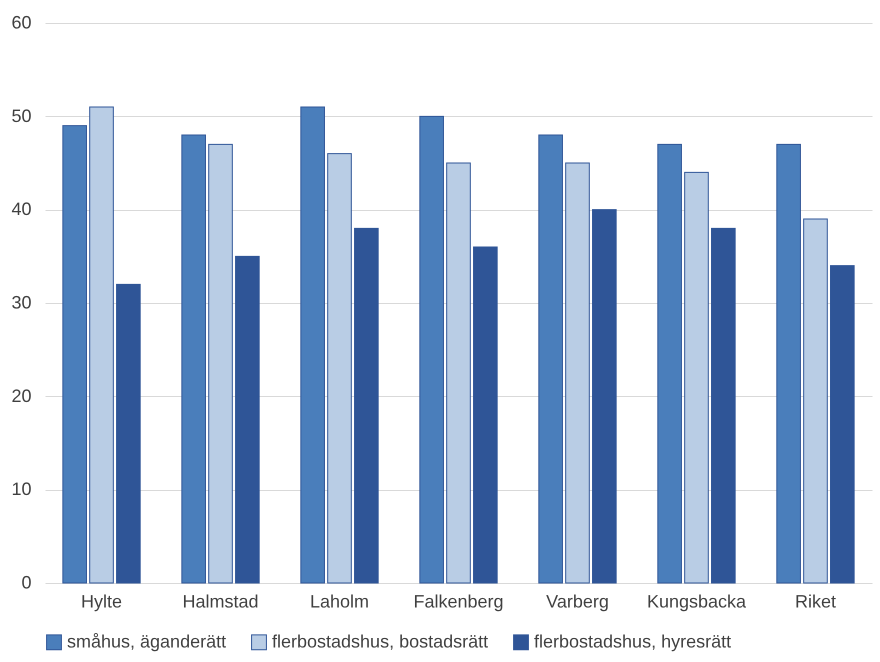  Describe the element at coordinates (380, 641) in the screenshot. I see `legend-label: flerbostadshus, bostadsrätt` at that location.